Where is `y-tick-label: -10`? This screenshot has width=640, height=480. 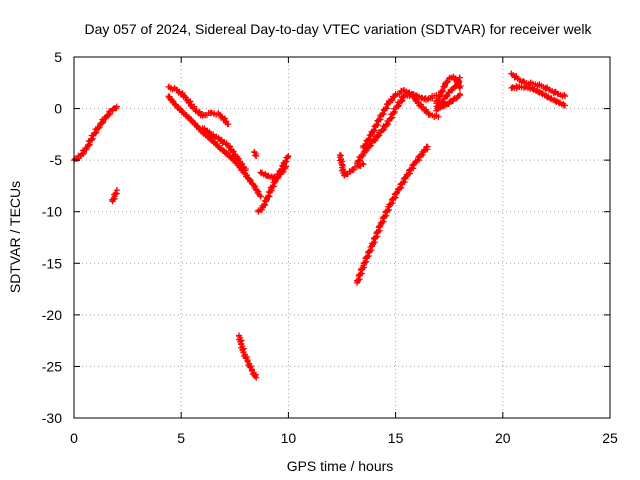
y-tick-label: -10 is located at coordinates (52, 212).